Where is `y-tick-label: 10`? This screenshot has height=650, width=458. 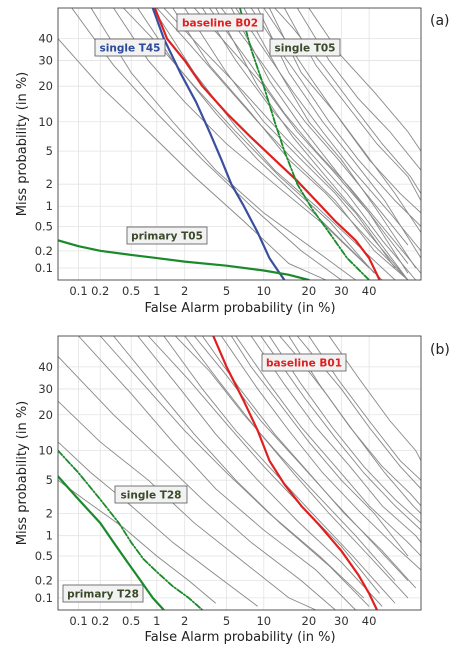
y-tick-label: 10 is located at coordinates (45, 451).